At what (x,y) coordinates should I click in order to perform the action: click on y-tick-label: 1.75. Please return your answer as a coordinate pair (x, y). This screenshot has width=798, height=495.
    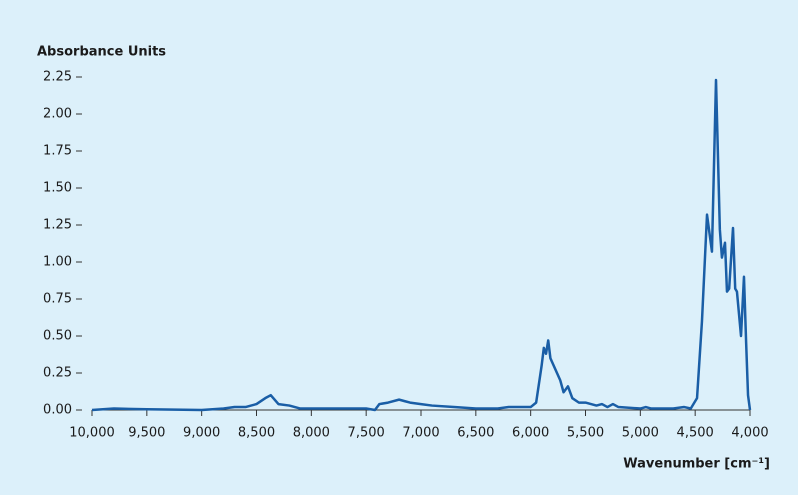
    Looking at the image, I should click on (57, 151).